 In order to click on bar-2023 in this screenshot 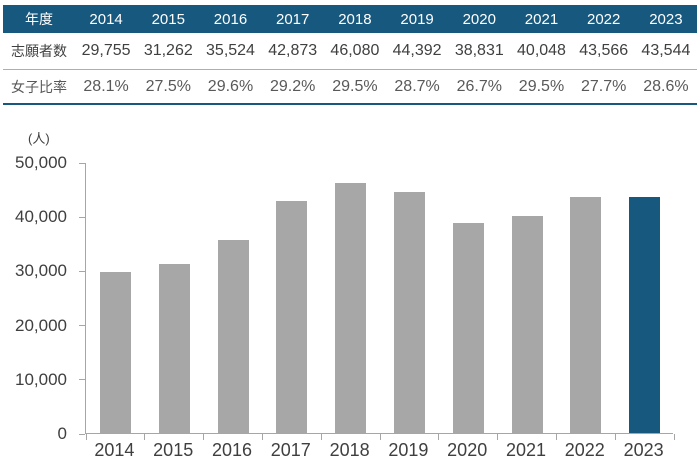, I will do `click(645, 315)`.